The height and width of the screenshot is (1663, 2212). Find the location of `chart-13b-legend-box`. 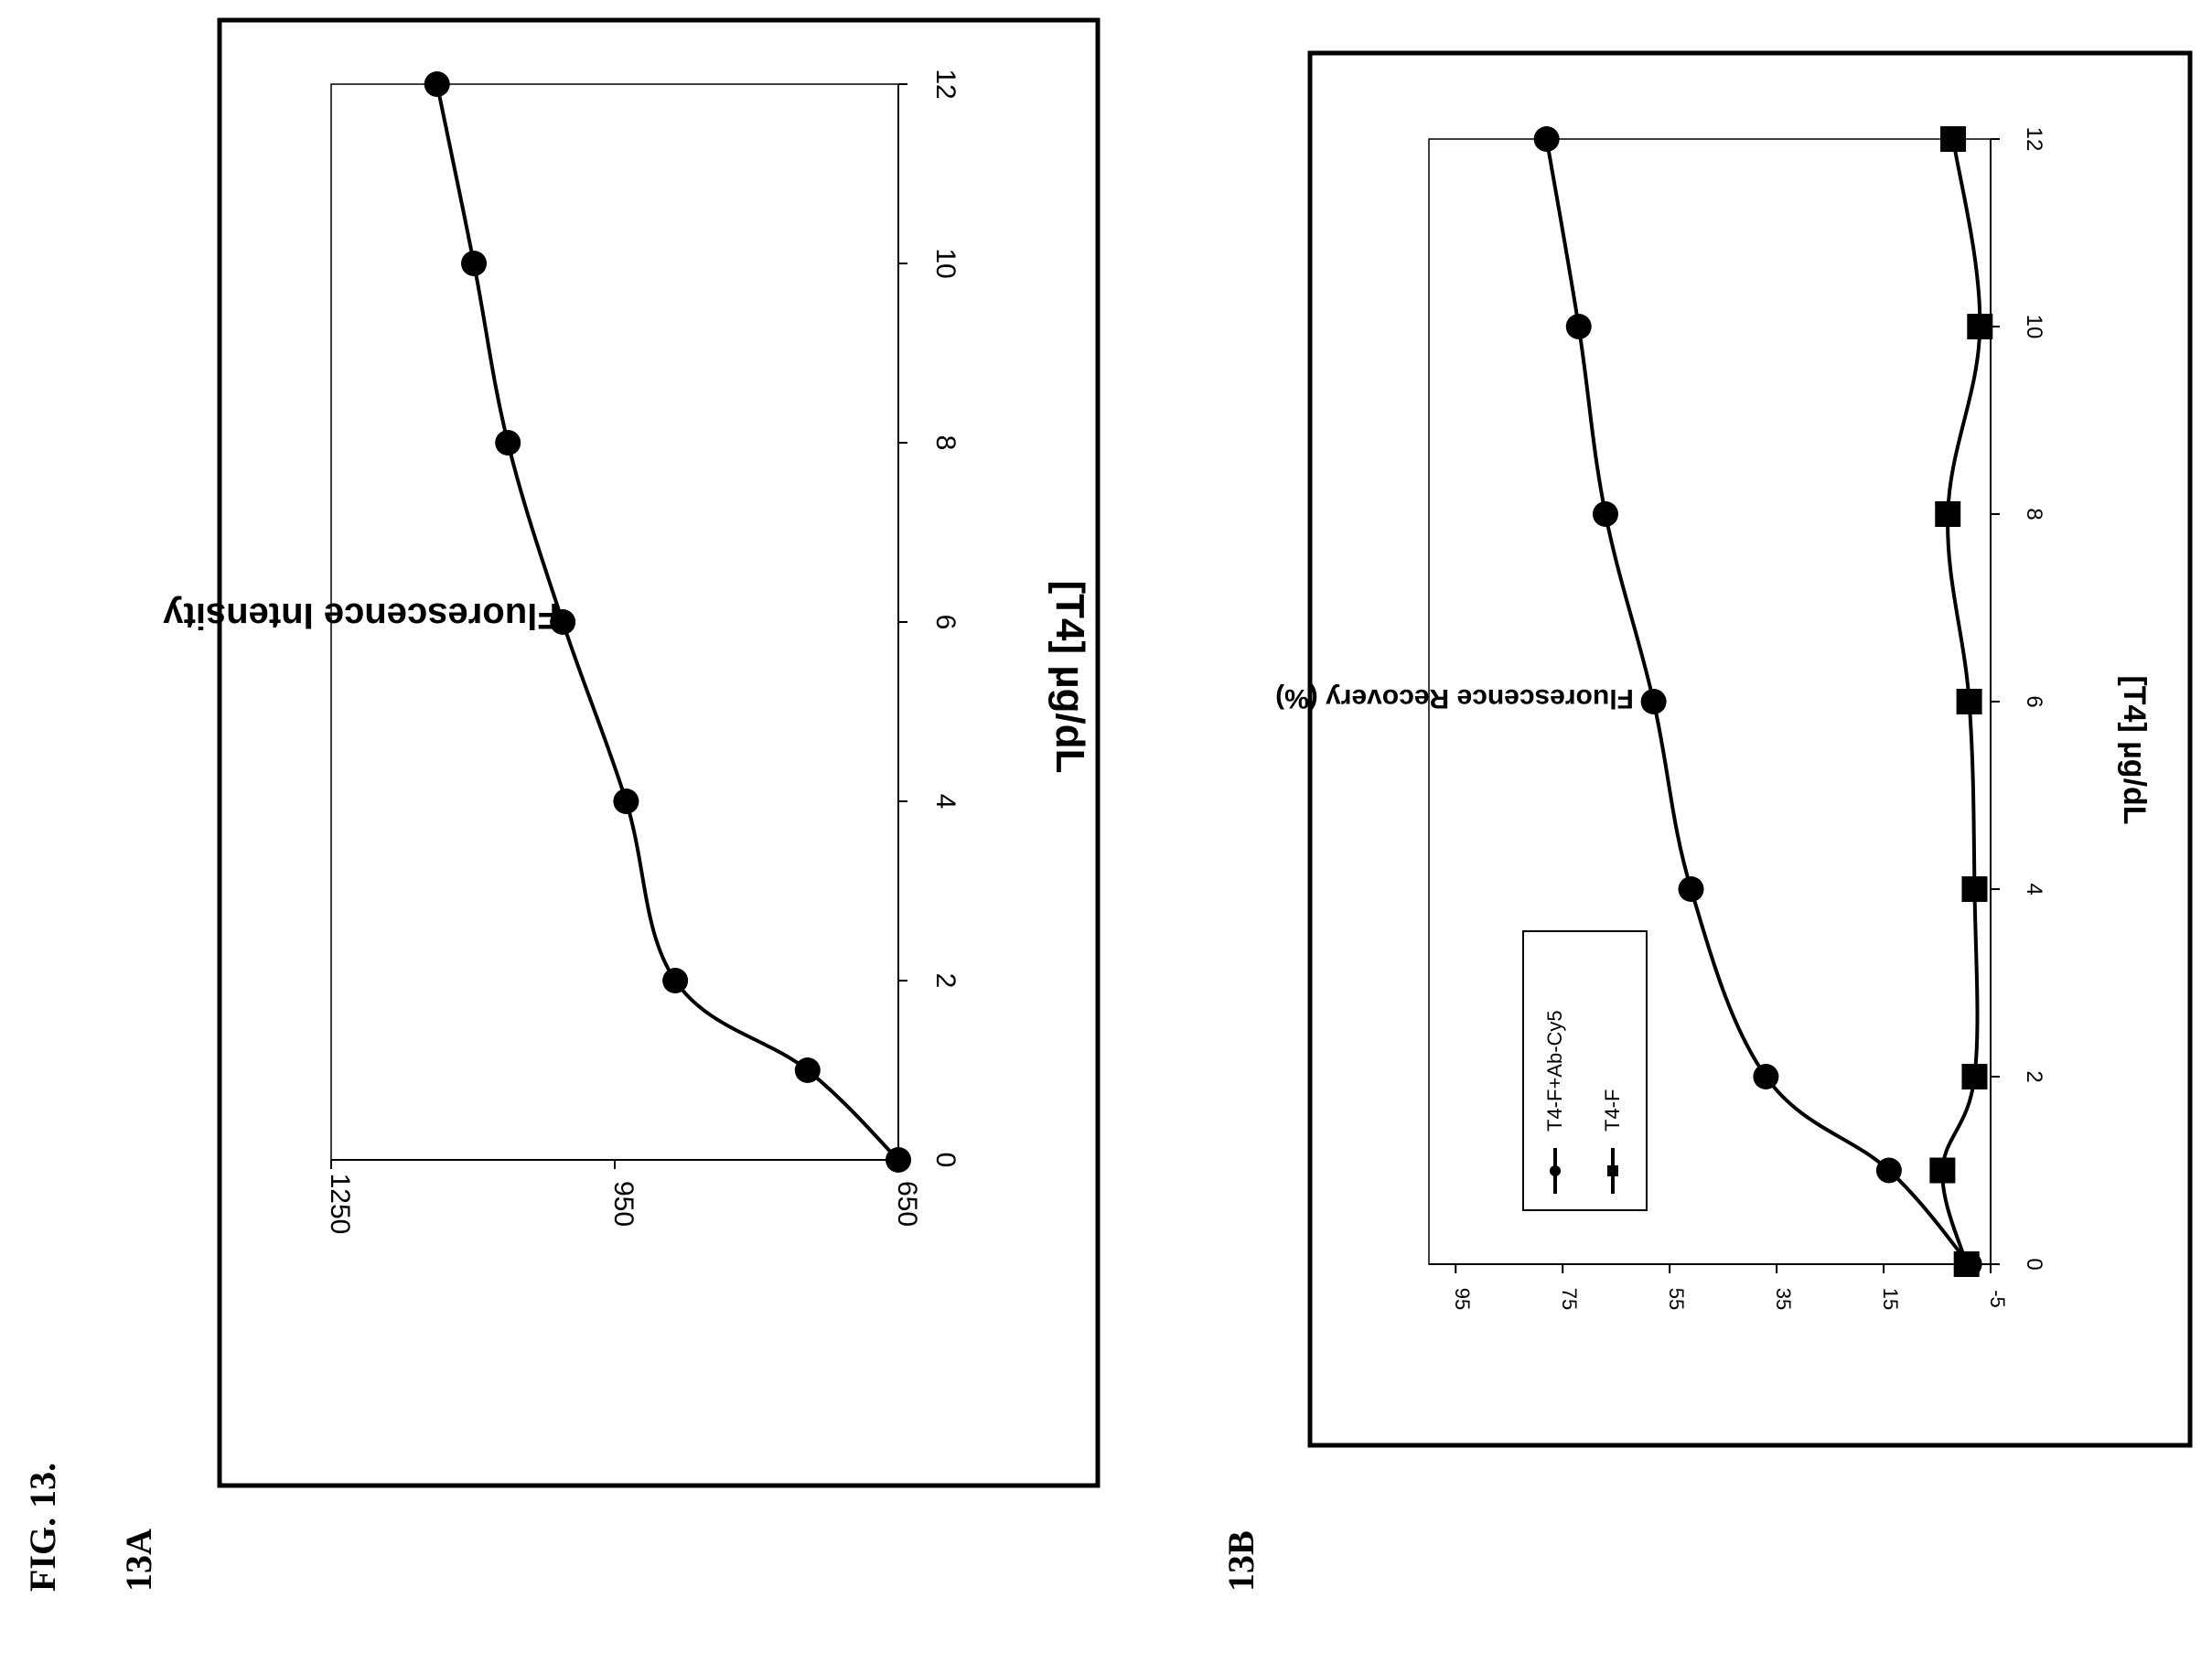

chart-13b-legend-box is located at coordinates (1585, 1070).